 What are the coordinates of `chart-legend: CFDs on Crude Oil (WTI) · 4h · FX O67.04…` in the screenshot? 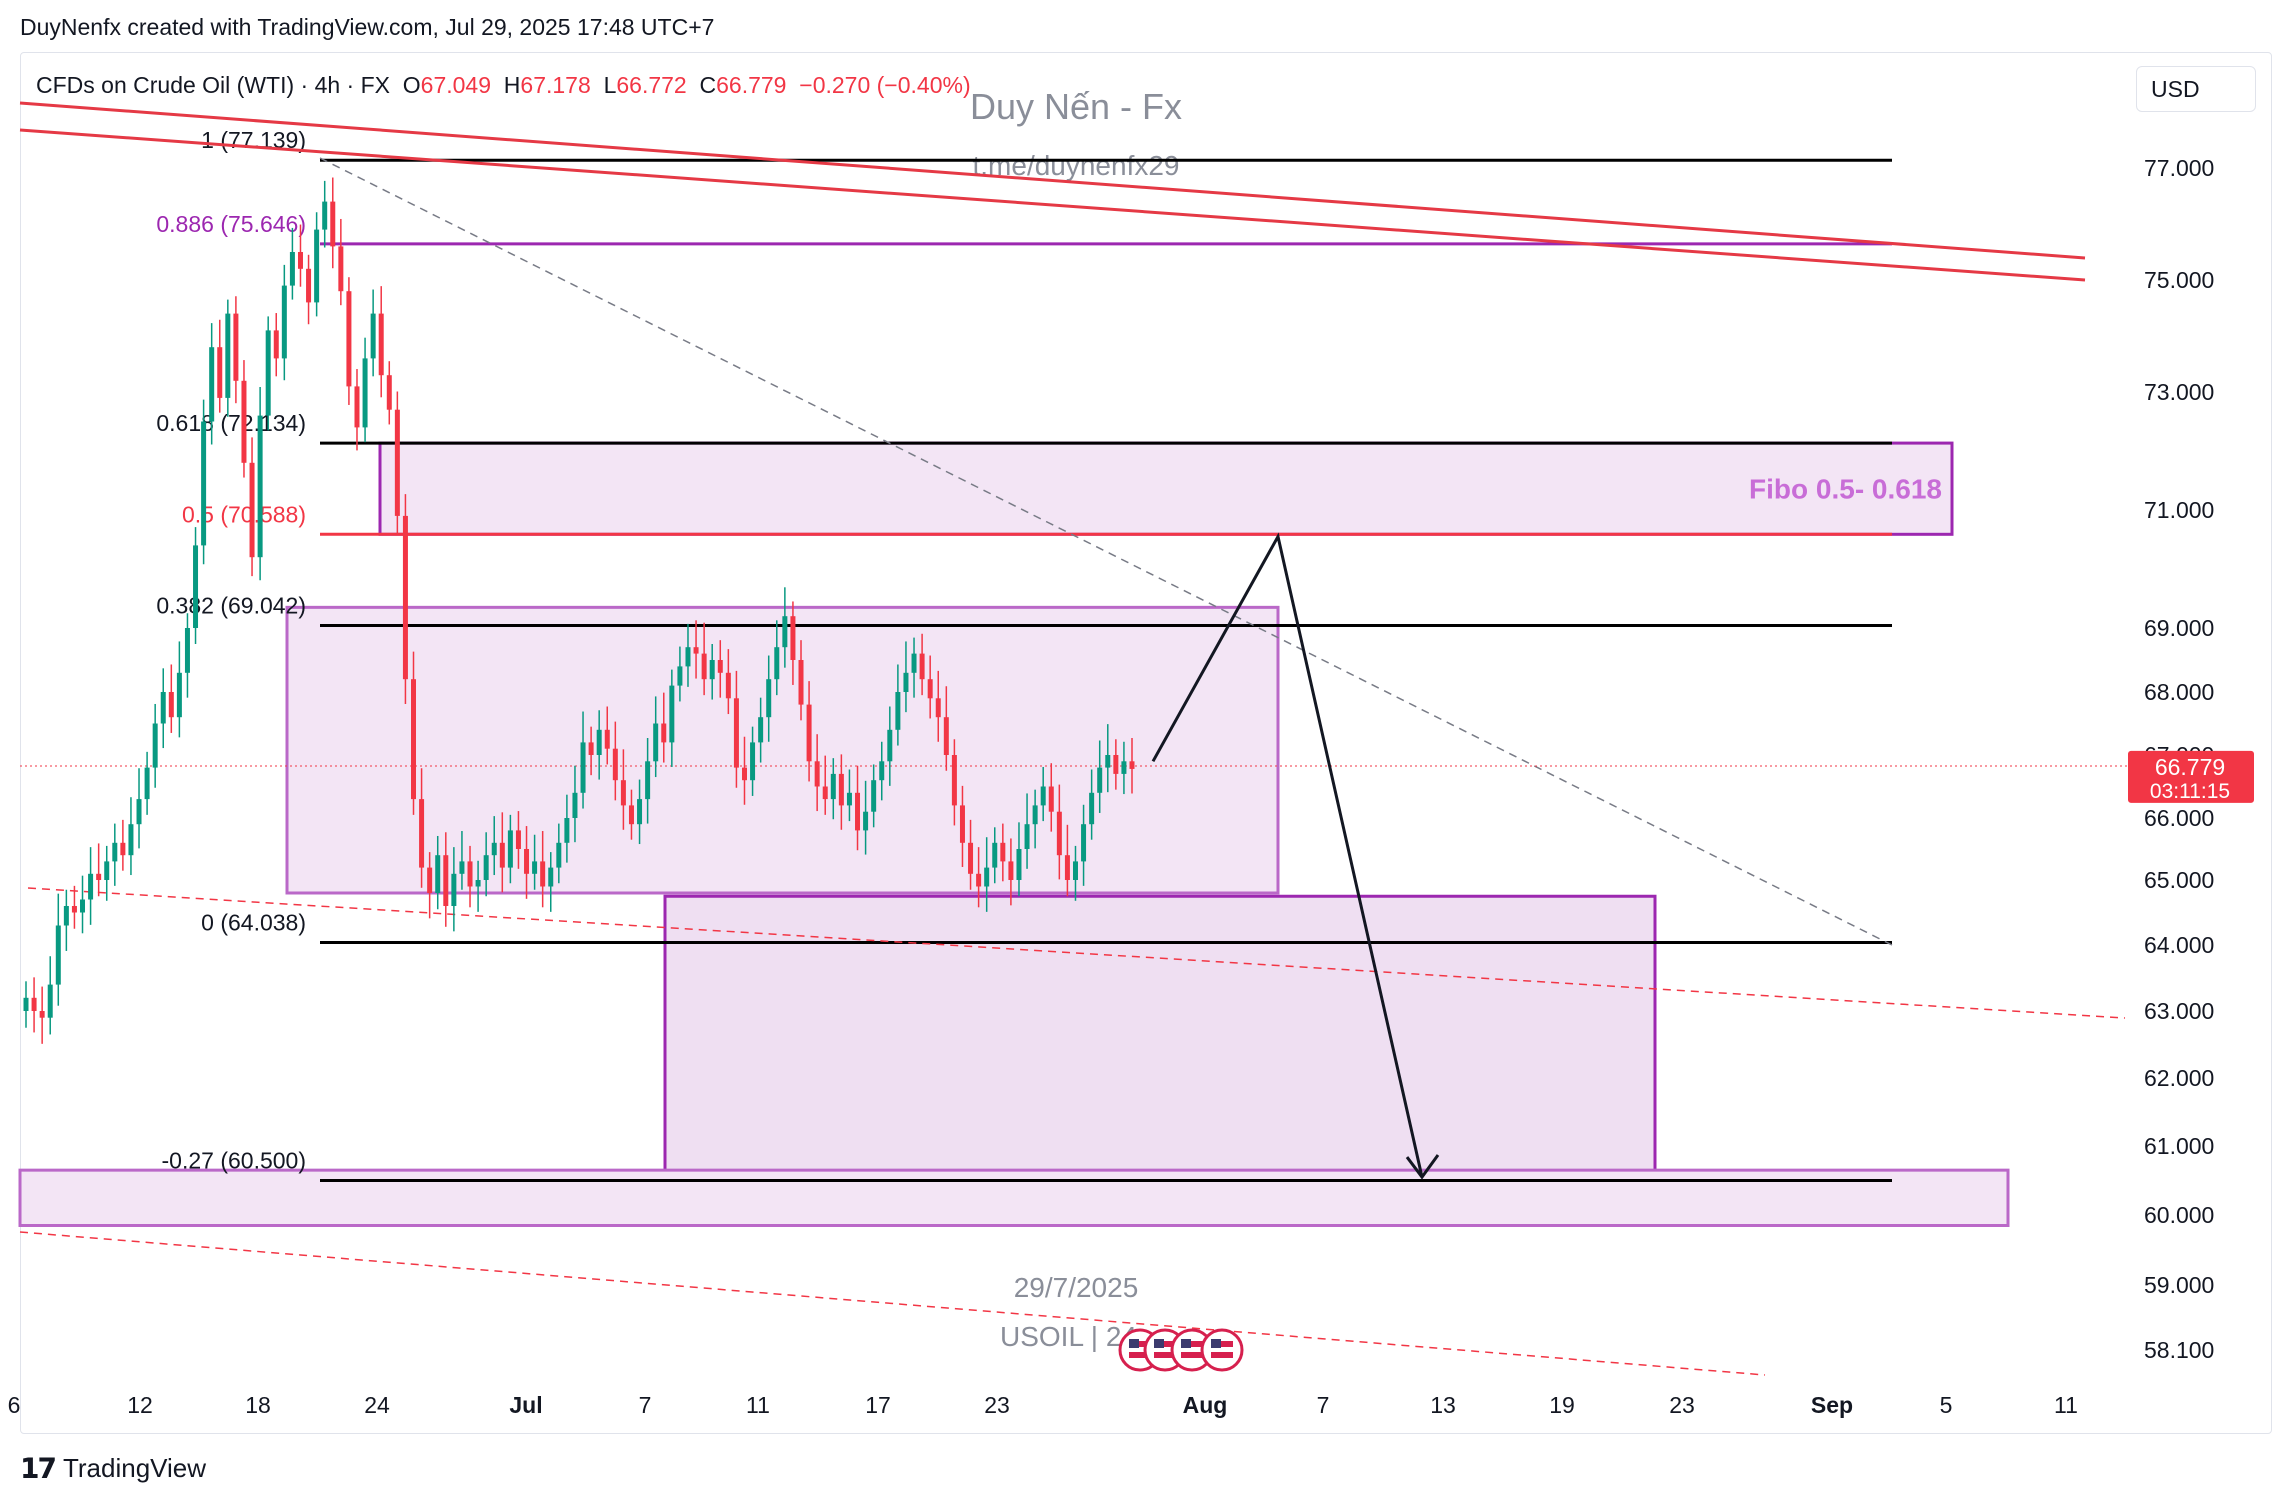 It's located at (503, 85).